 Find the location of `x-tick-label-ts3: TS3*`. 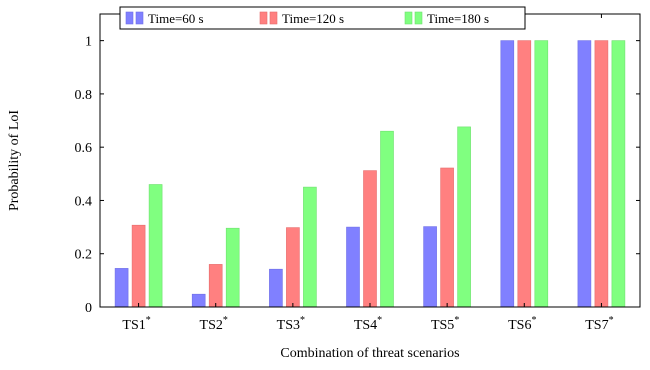

x-tick-label-ts3: TS3* is located at coordinates (291, 324).